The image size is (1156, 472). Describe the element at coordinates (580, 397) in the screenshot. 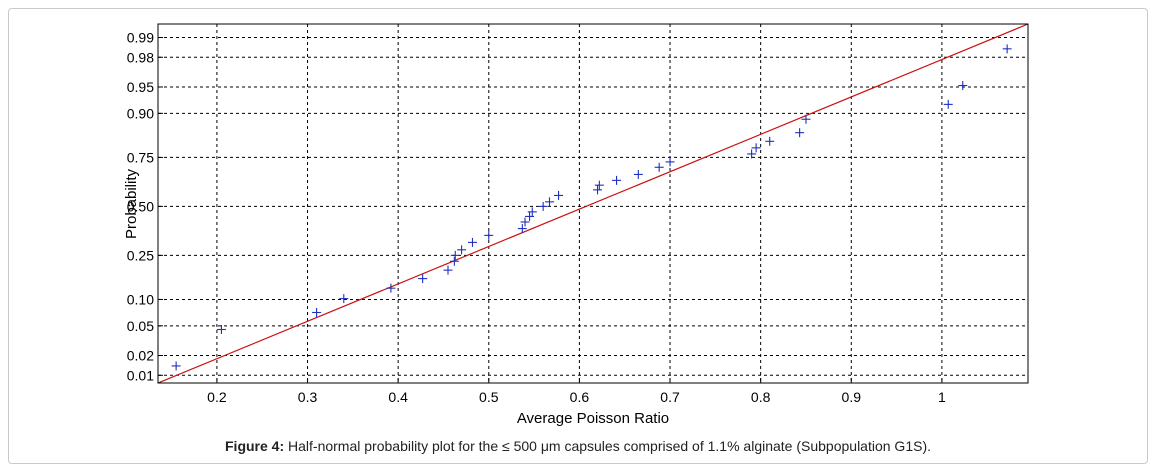

I see `x-tick-label: 0.6` at that location.